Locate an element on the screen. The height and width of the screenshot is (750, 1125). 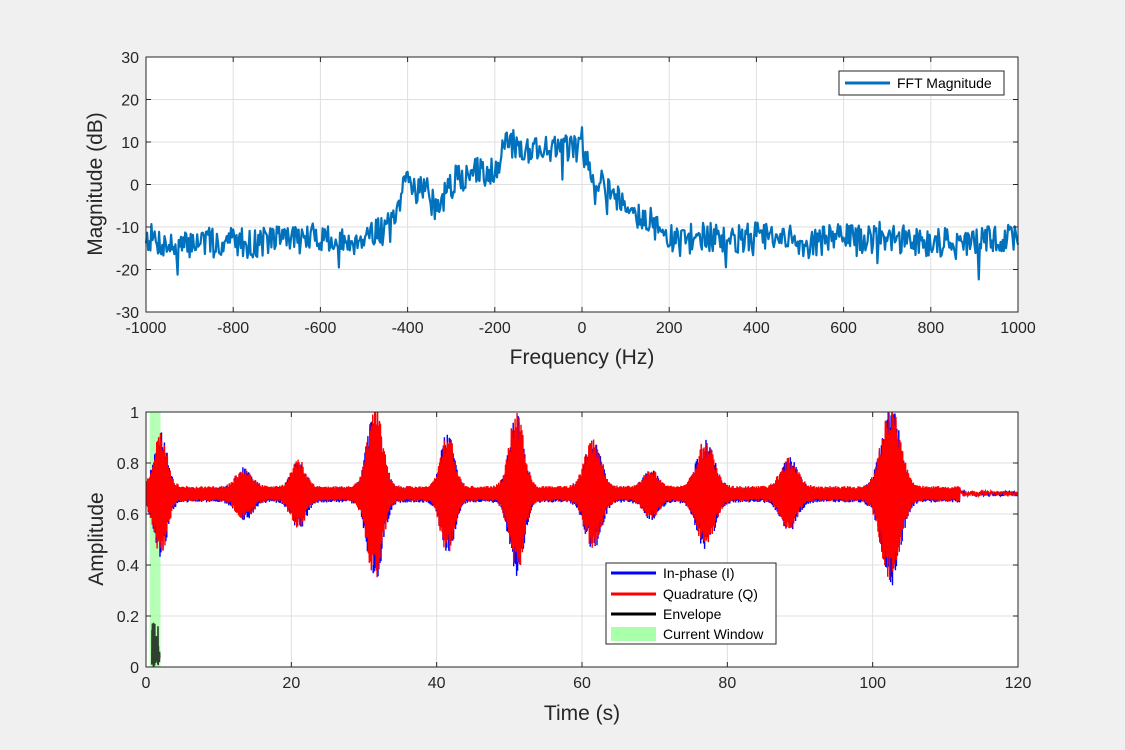
fft-x-tick-label: 200 is located at coordinates (669, 328).